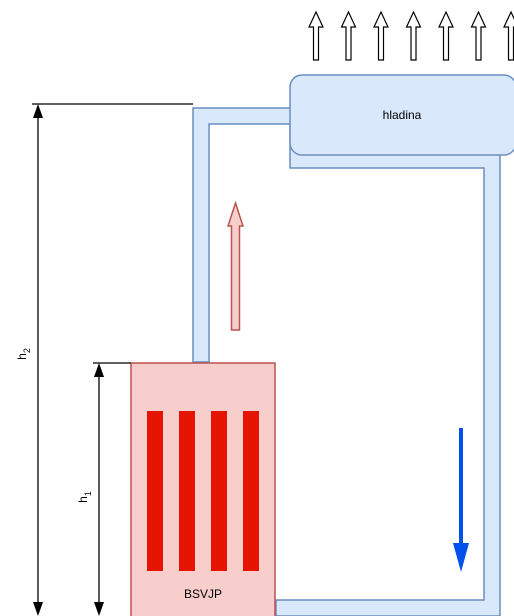 This screenshot has height=616, width=514. I want to click on surface-tank-box, so click(401, 115).